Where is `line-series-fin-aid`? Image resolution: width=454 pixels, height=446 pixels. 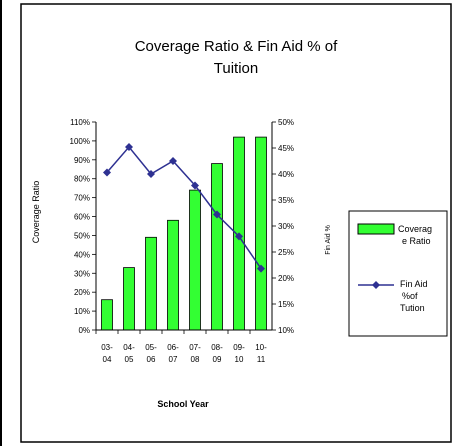
line-series-fin-aid is located at coordinates (184, 207).